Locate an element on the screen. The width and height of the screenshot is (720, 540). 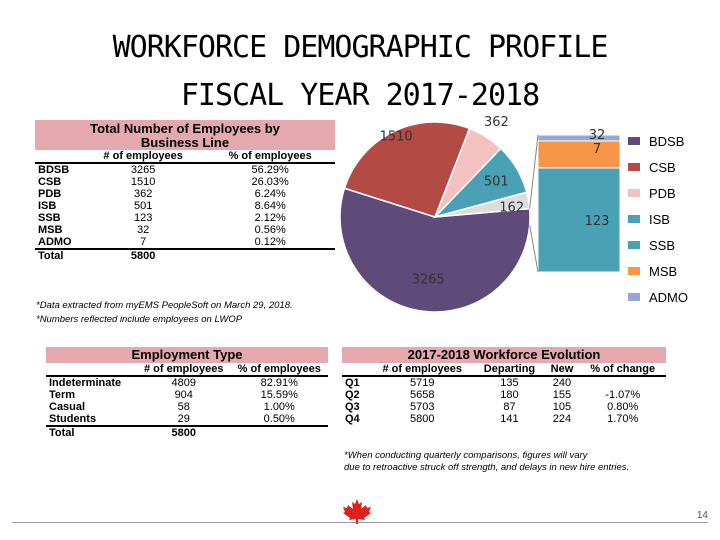
row-departing: 180 is located at coordinates (509, 395).